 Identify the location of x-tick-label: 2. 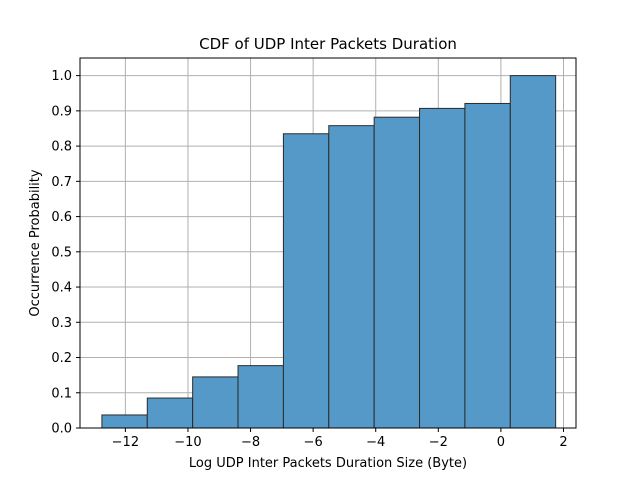
(563, 442).